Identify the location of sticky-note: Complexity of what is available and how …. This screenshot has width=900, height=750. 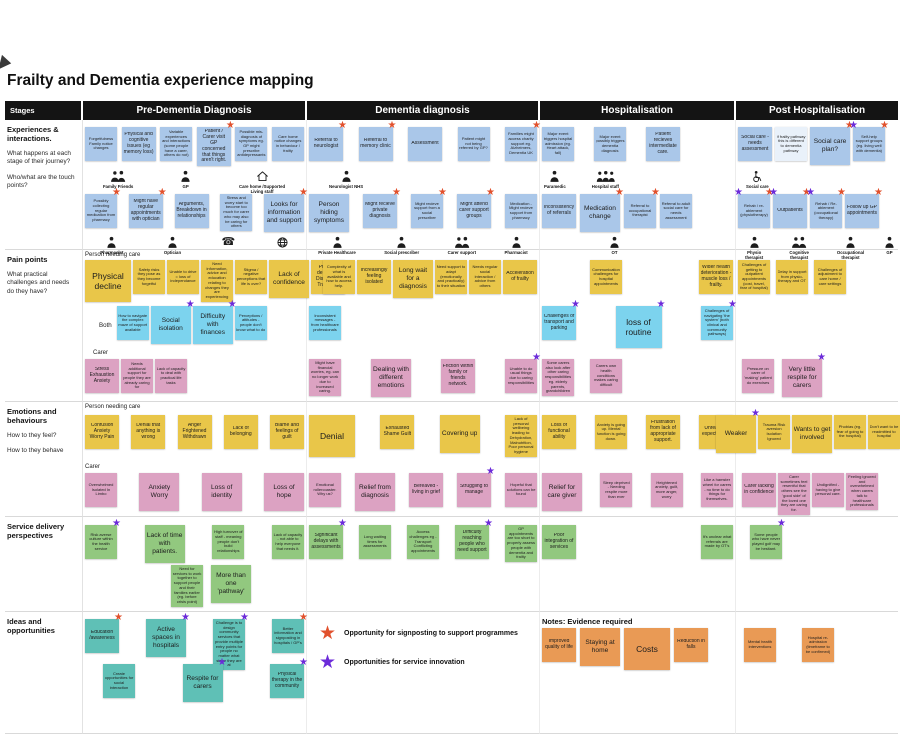
(339, 277).